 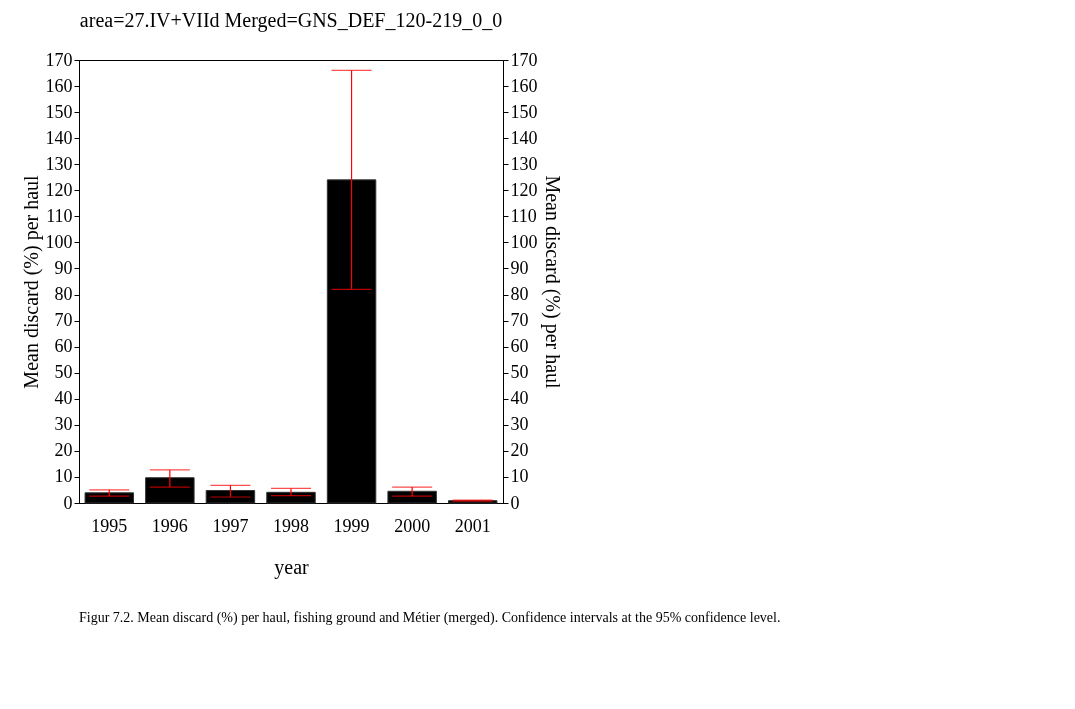 I want to click on y2-tick-label: 140, so click(x=524, y=137).